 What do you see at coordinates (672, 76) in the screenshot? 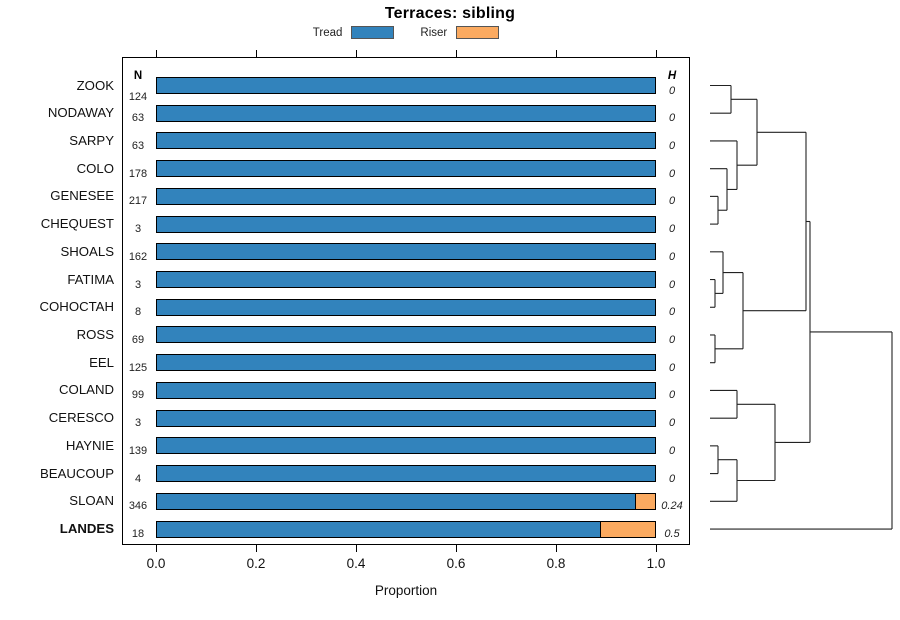
I see `h-column-header: H` at bounding box center [672, 76].